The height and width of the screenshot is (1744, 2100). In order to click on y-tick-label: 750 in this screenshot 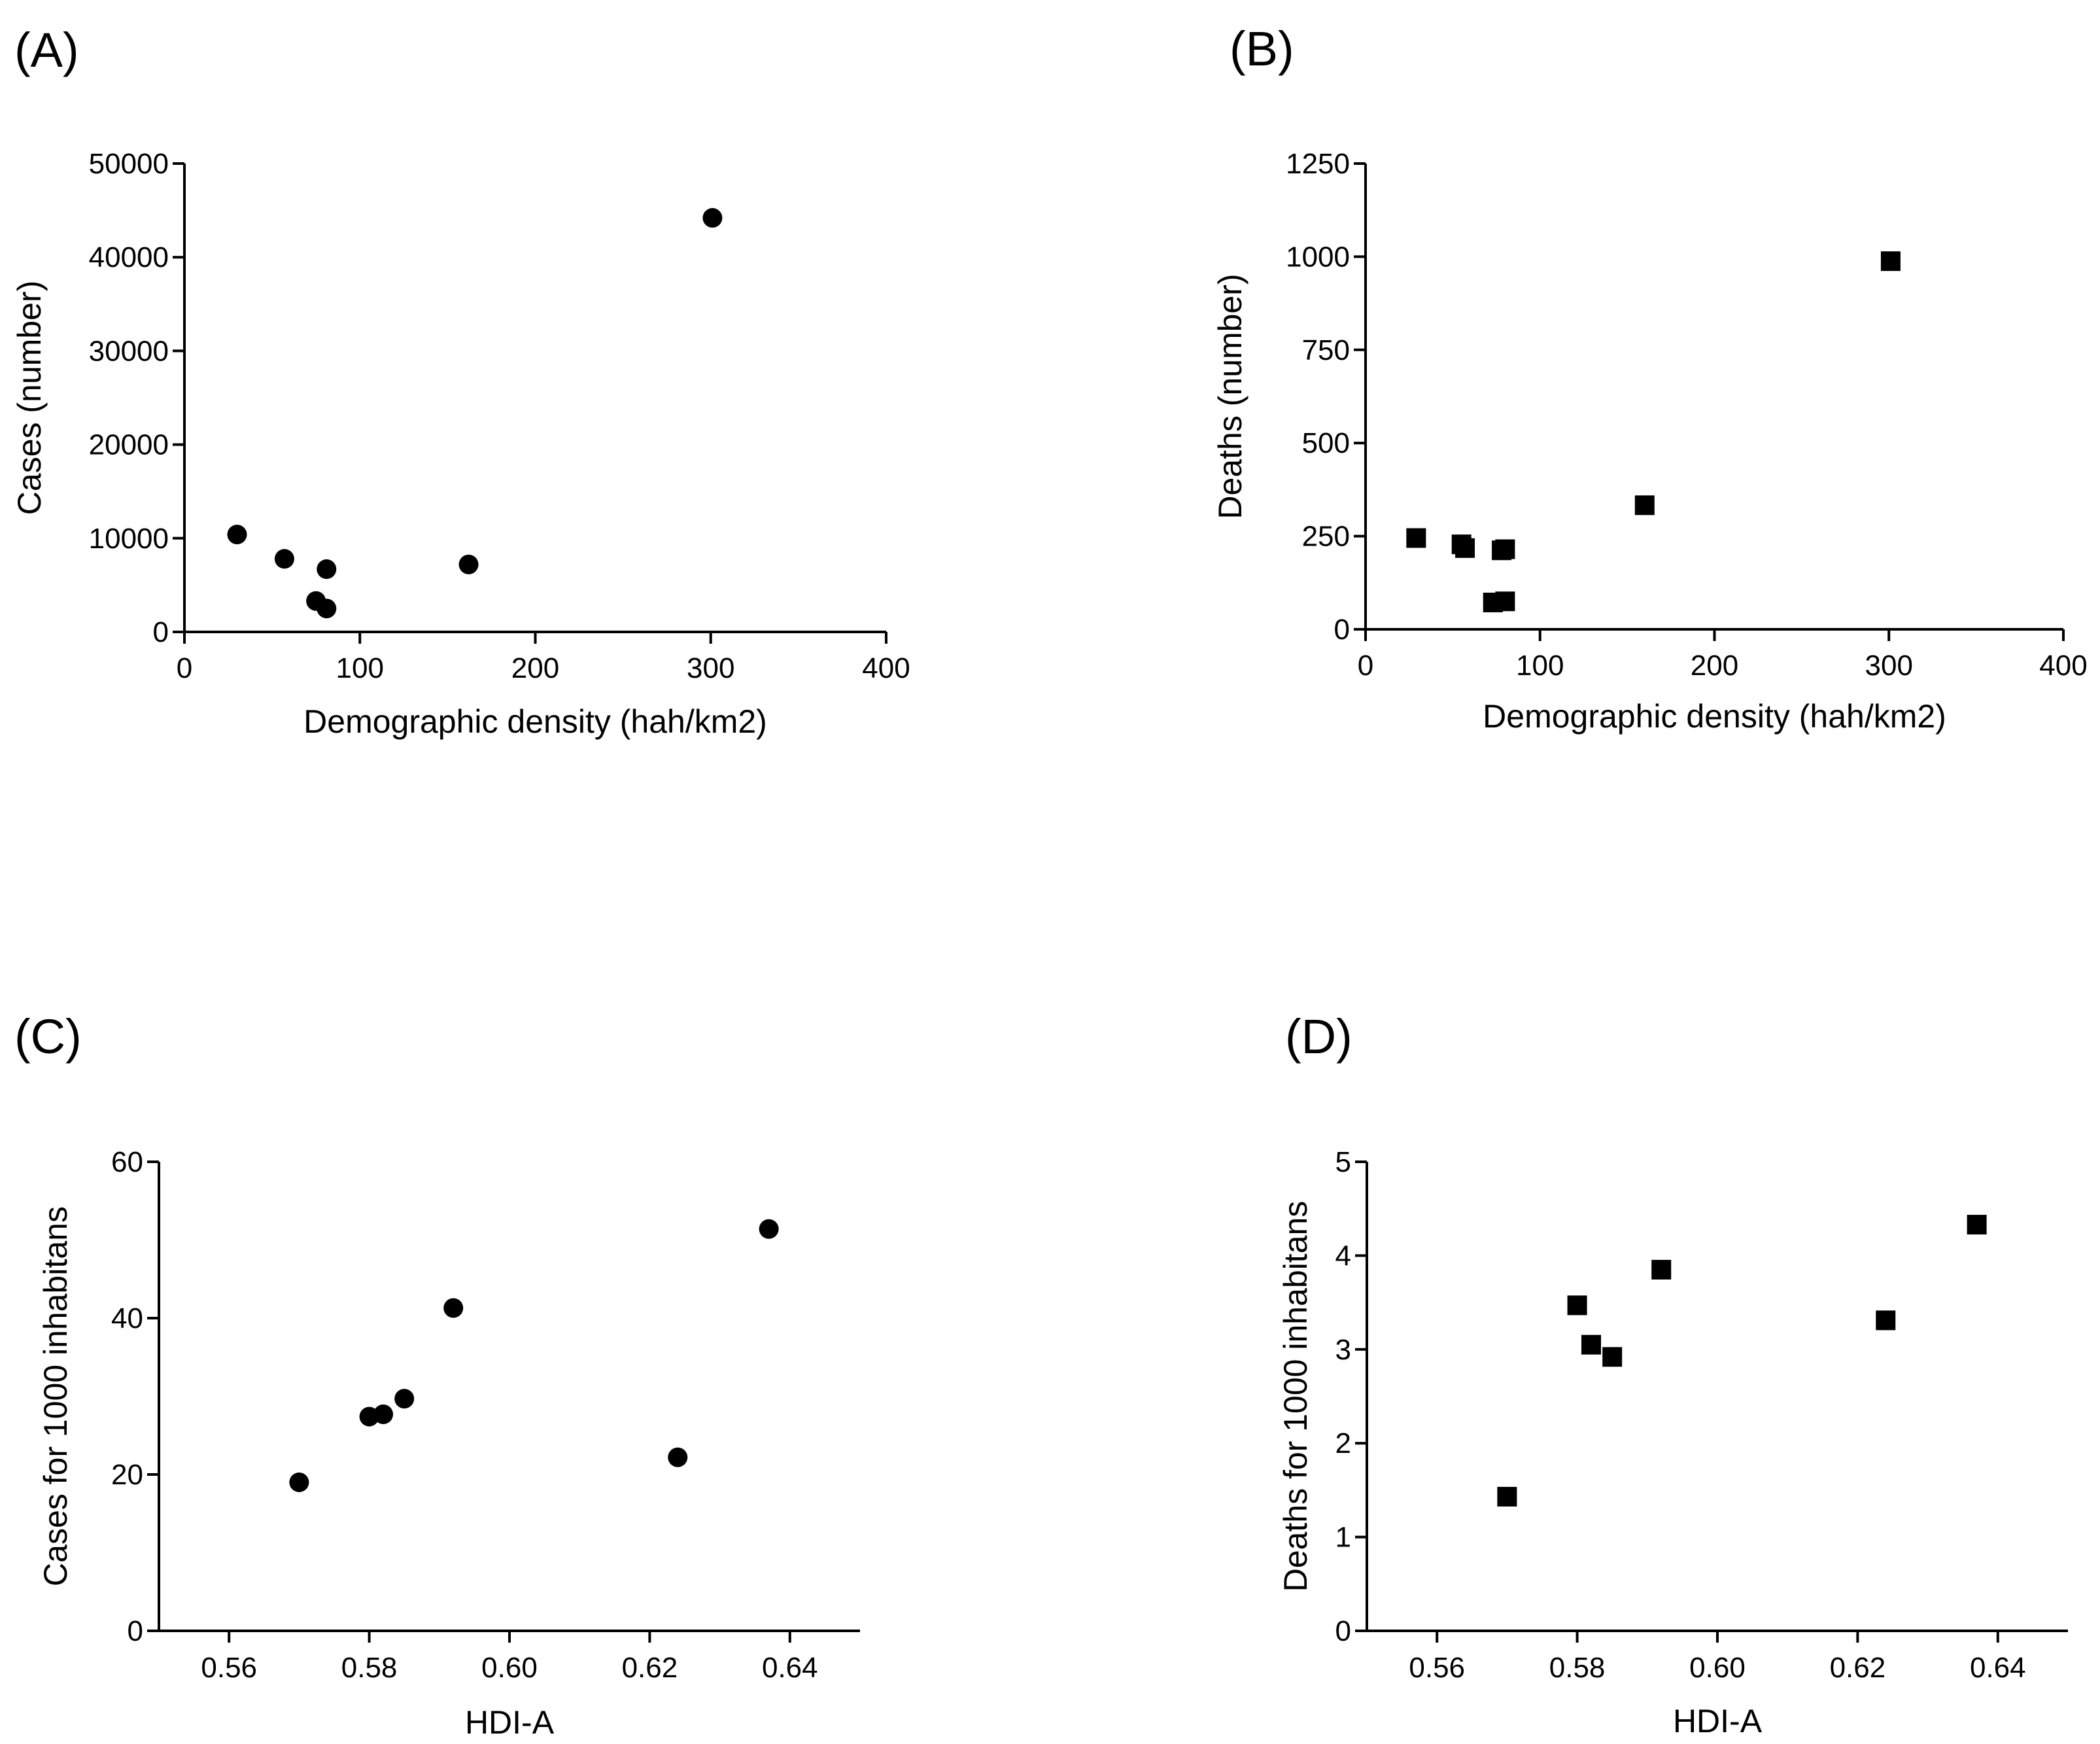, I will do `click(1326, 350)`.